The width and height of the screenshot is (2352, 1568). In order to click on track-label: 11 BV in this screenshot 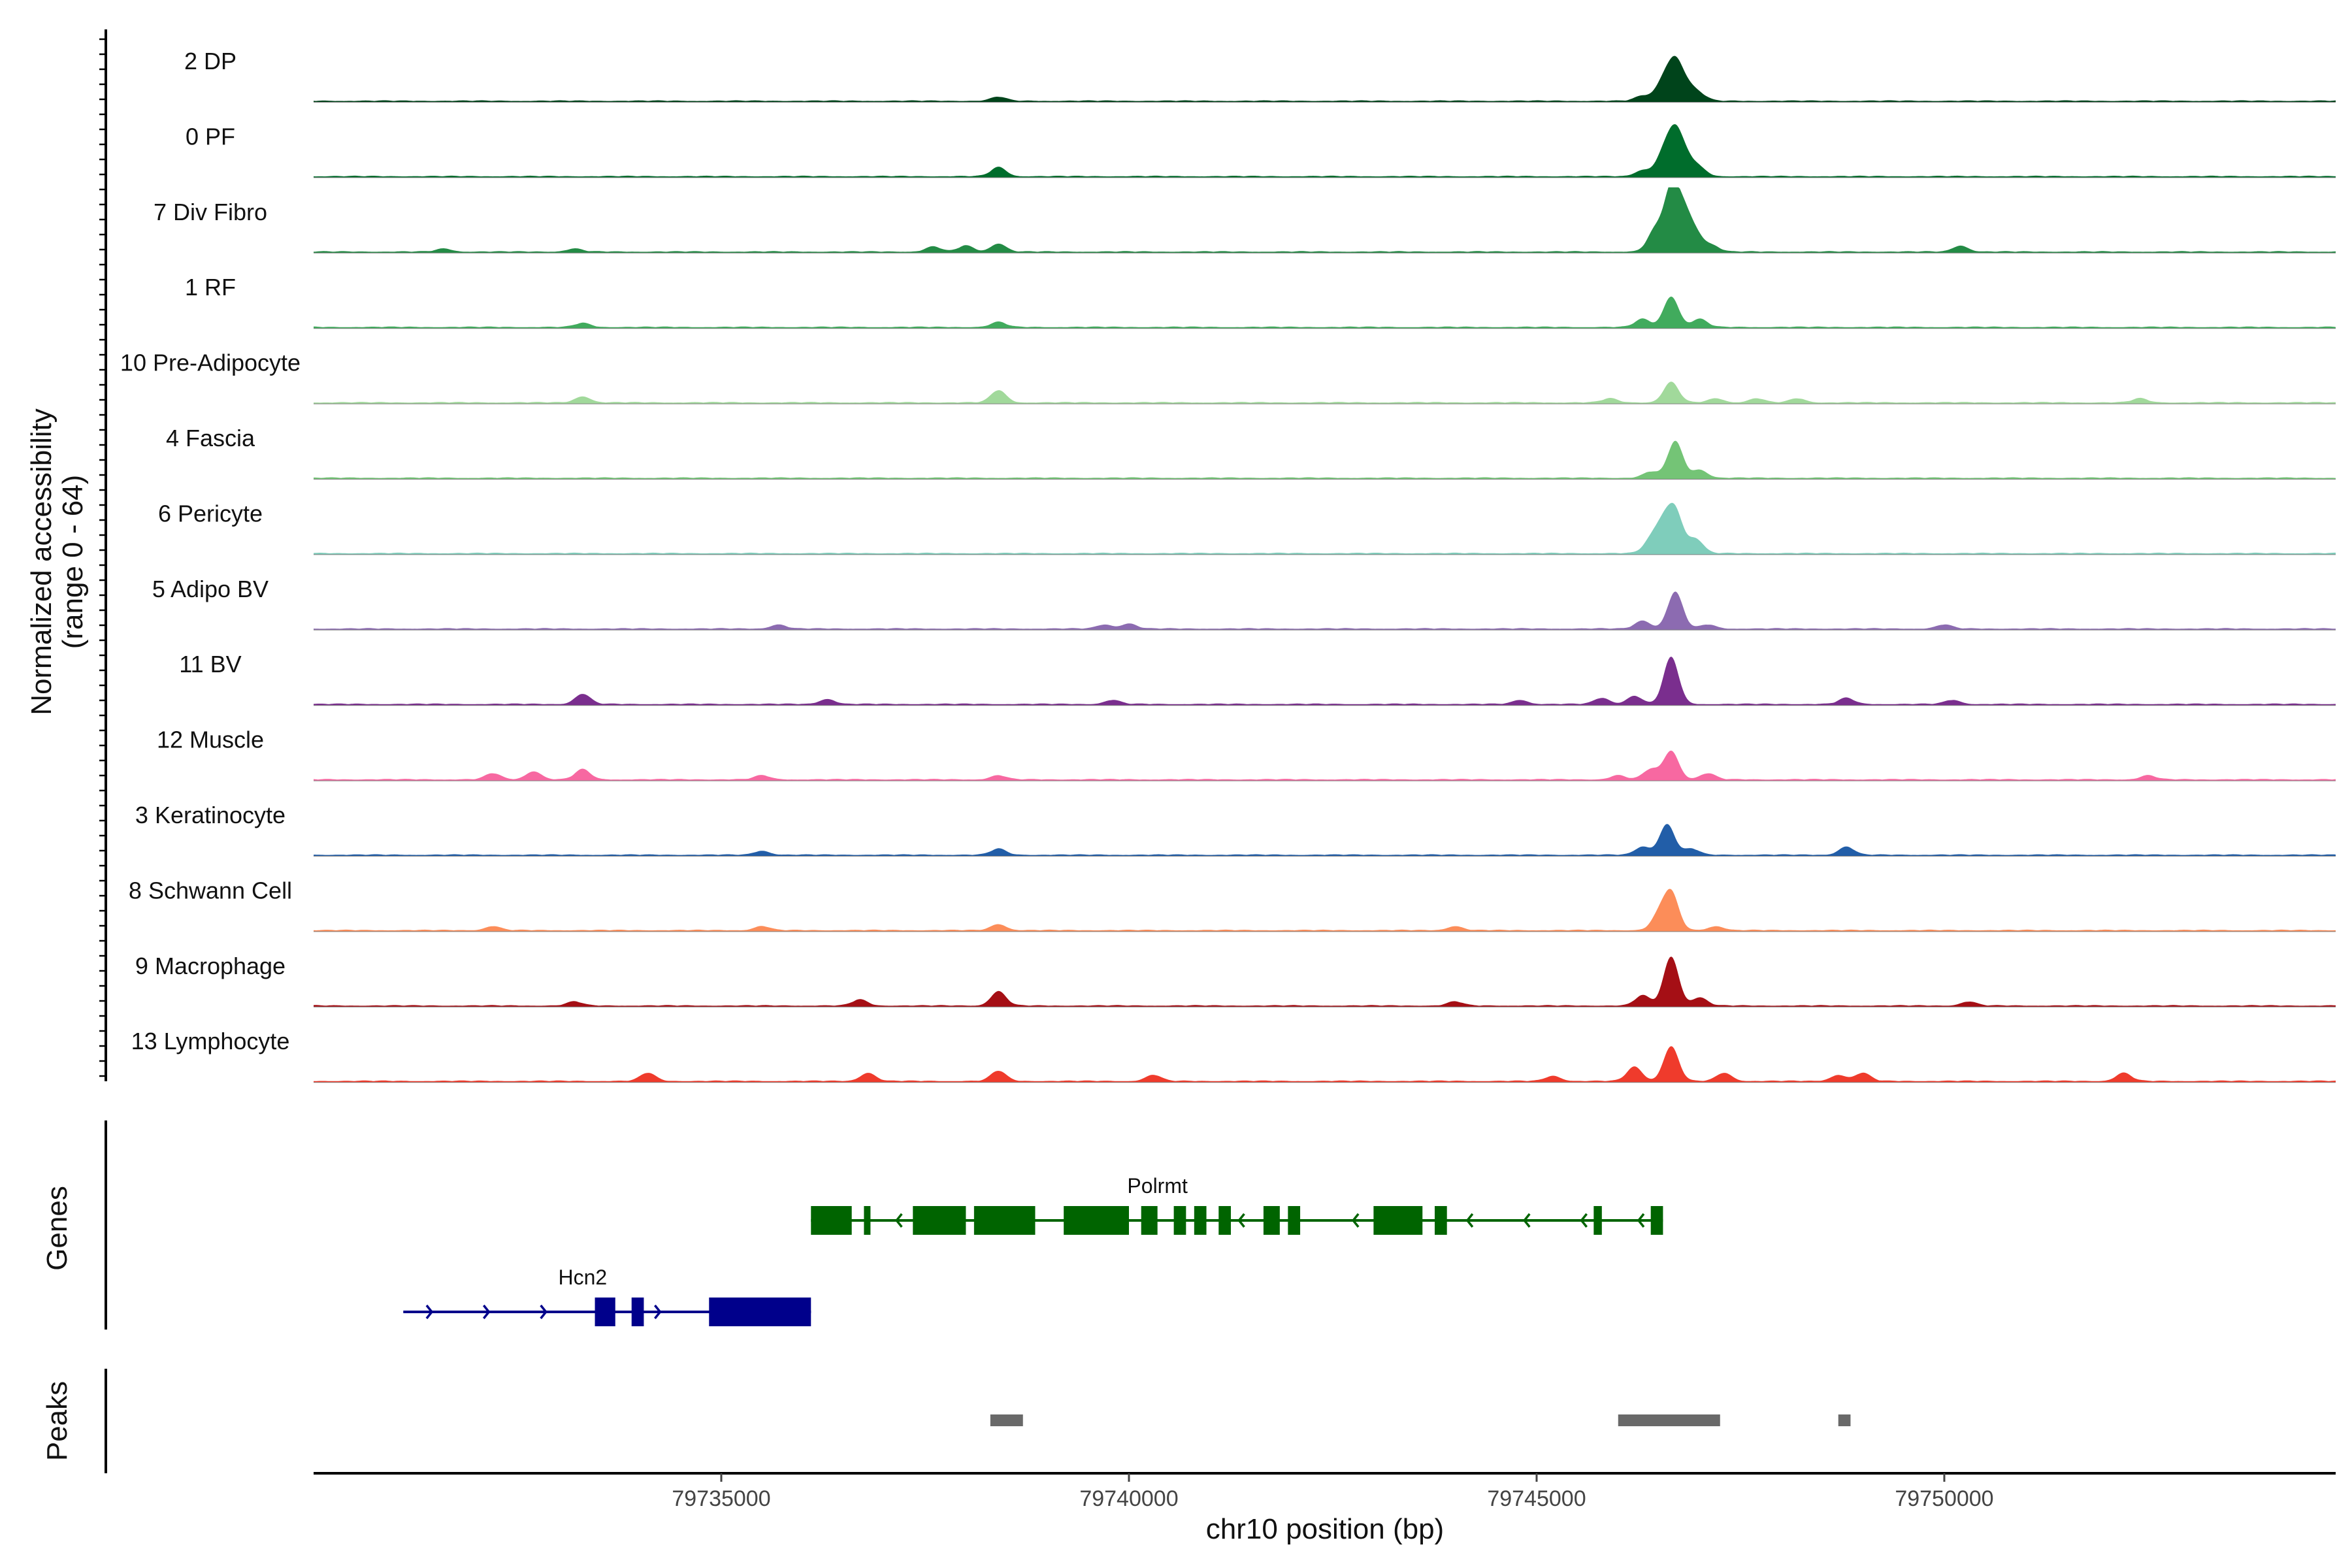, I will do `click(210, 664)`.